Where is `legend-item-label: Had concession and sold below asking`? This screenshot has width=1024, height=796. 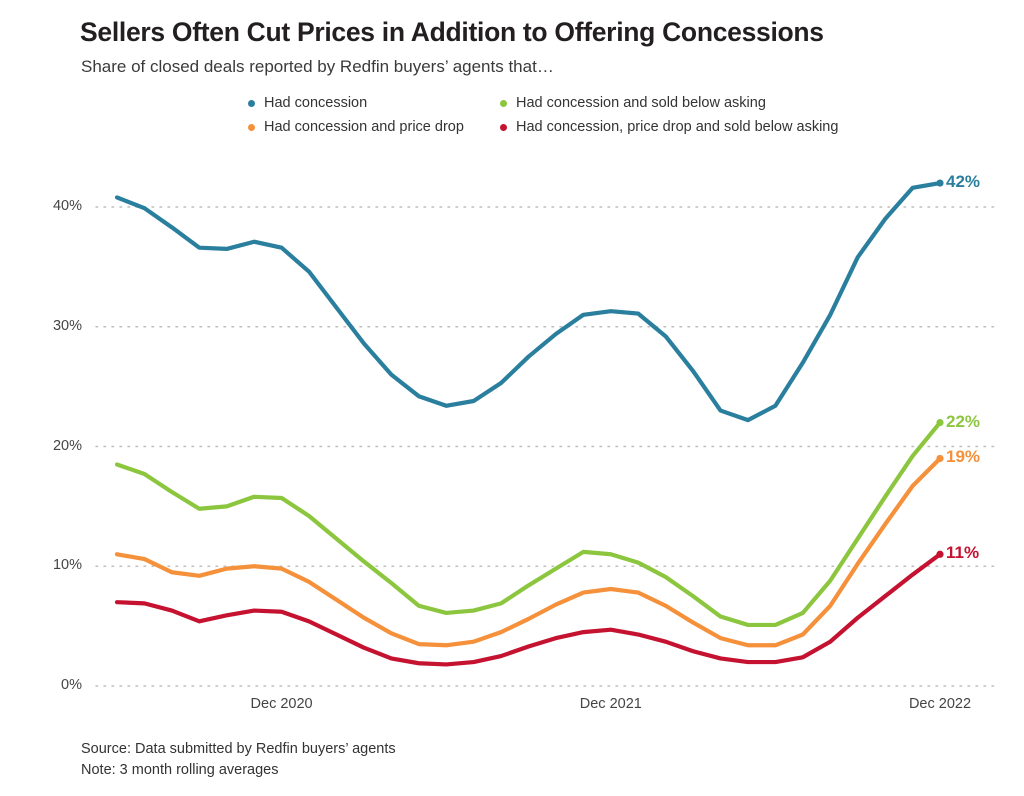 legend-item-label: Had concession and sold below asking is located at coordinates (641, 103).